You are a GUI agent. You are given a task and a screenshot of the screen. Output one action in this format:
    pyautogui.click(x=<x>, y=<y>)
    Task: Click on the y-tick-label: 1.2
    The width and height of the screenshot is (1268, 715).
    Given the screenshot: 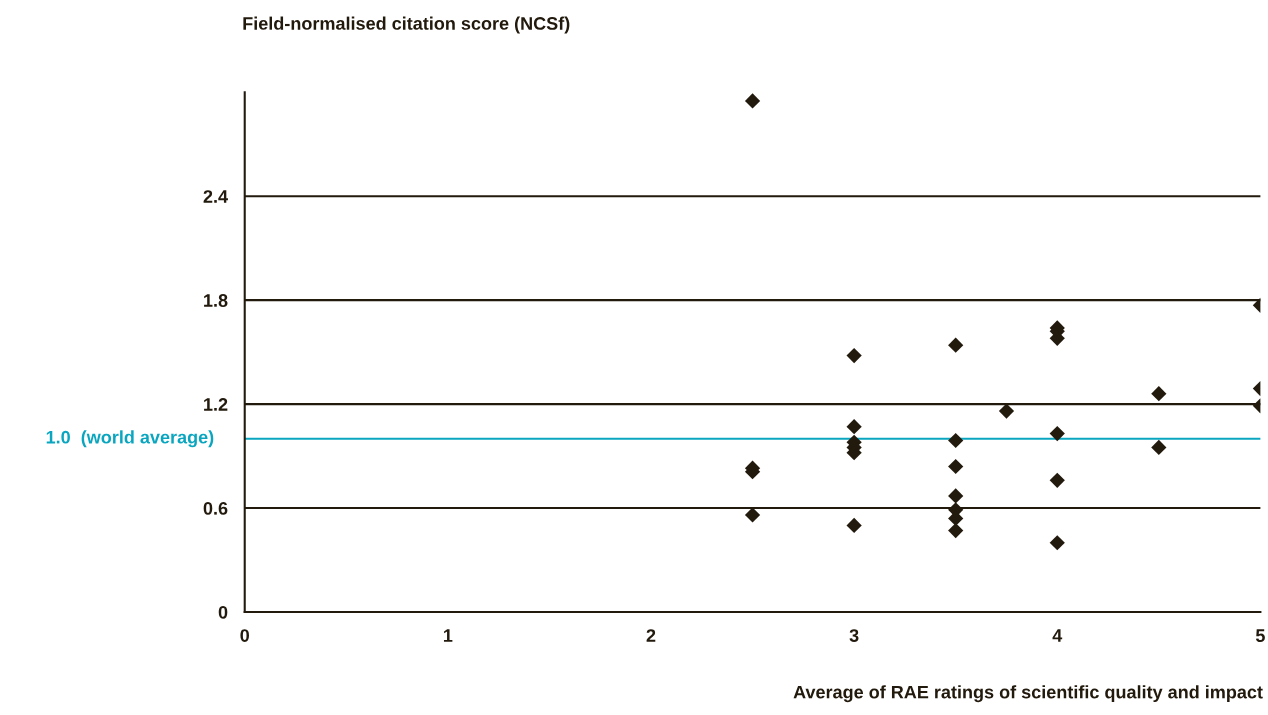 What is the action you would take?
    pyautogui.click(x=216, y=404)
    